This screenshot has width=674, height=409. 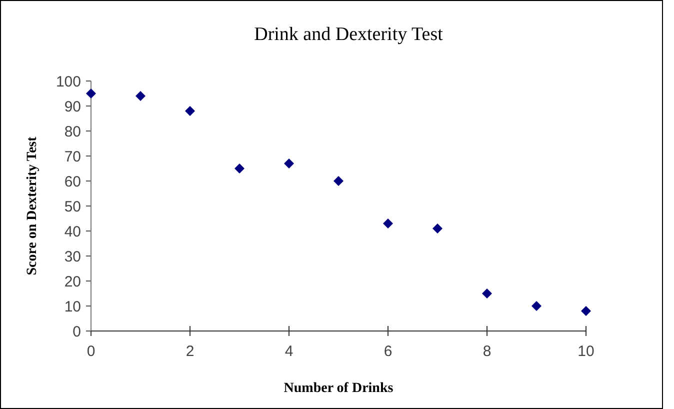 What do you see at coordinates (72, 207) in the screenshot?
I see `y-tick-label: 50` at bounding box center [72, 207].